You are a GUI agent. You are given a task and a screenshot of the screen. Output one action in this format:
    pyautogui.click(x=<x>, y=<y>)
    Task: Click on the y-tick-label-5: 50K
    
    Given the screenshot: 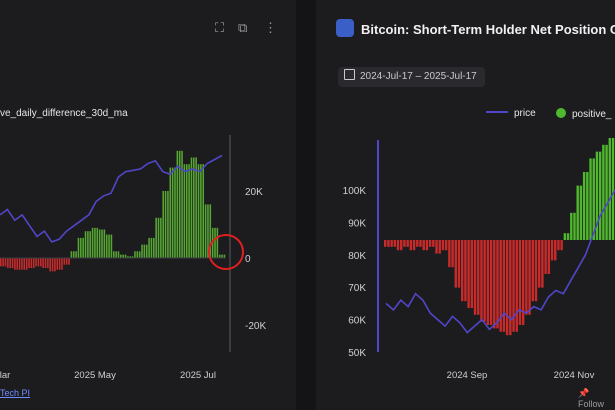 What is the action you would take?
    pyautogui.click(x=357, y=353)
    